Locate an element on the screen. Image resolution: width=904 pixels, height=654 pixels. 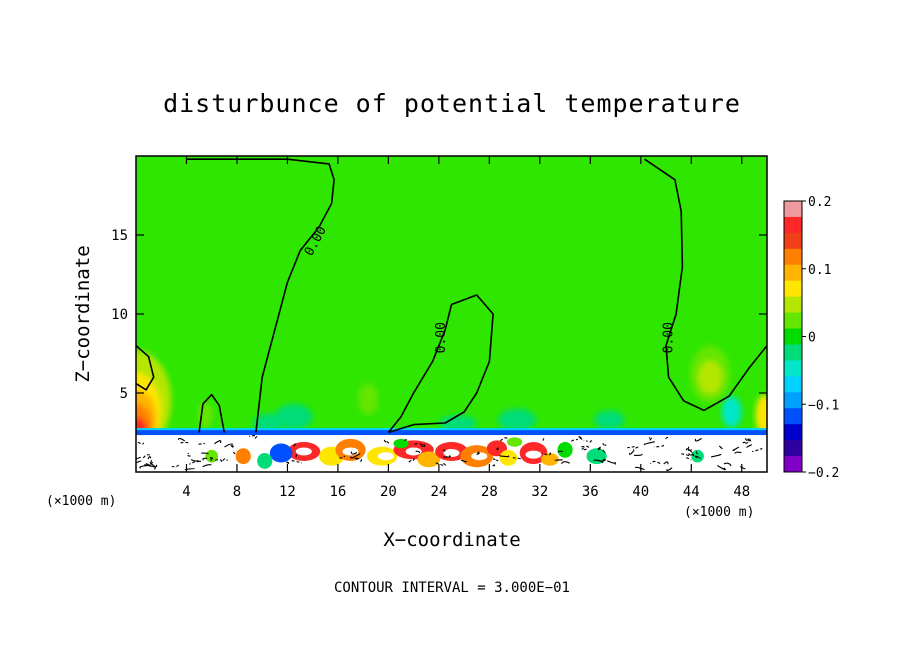
y-tick-label: 5 is located at coordinates (124, 394).